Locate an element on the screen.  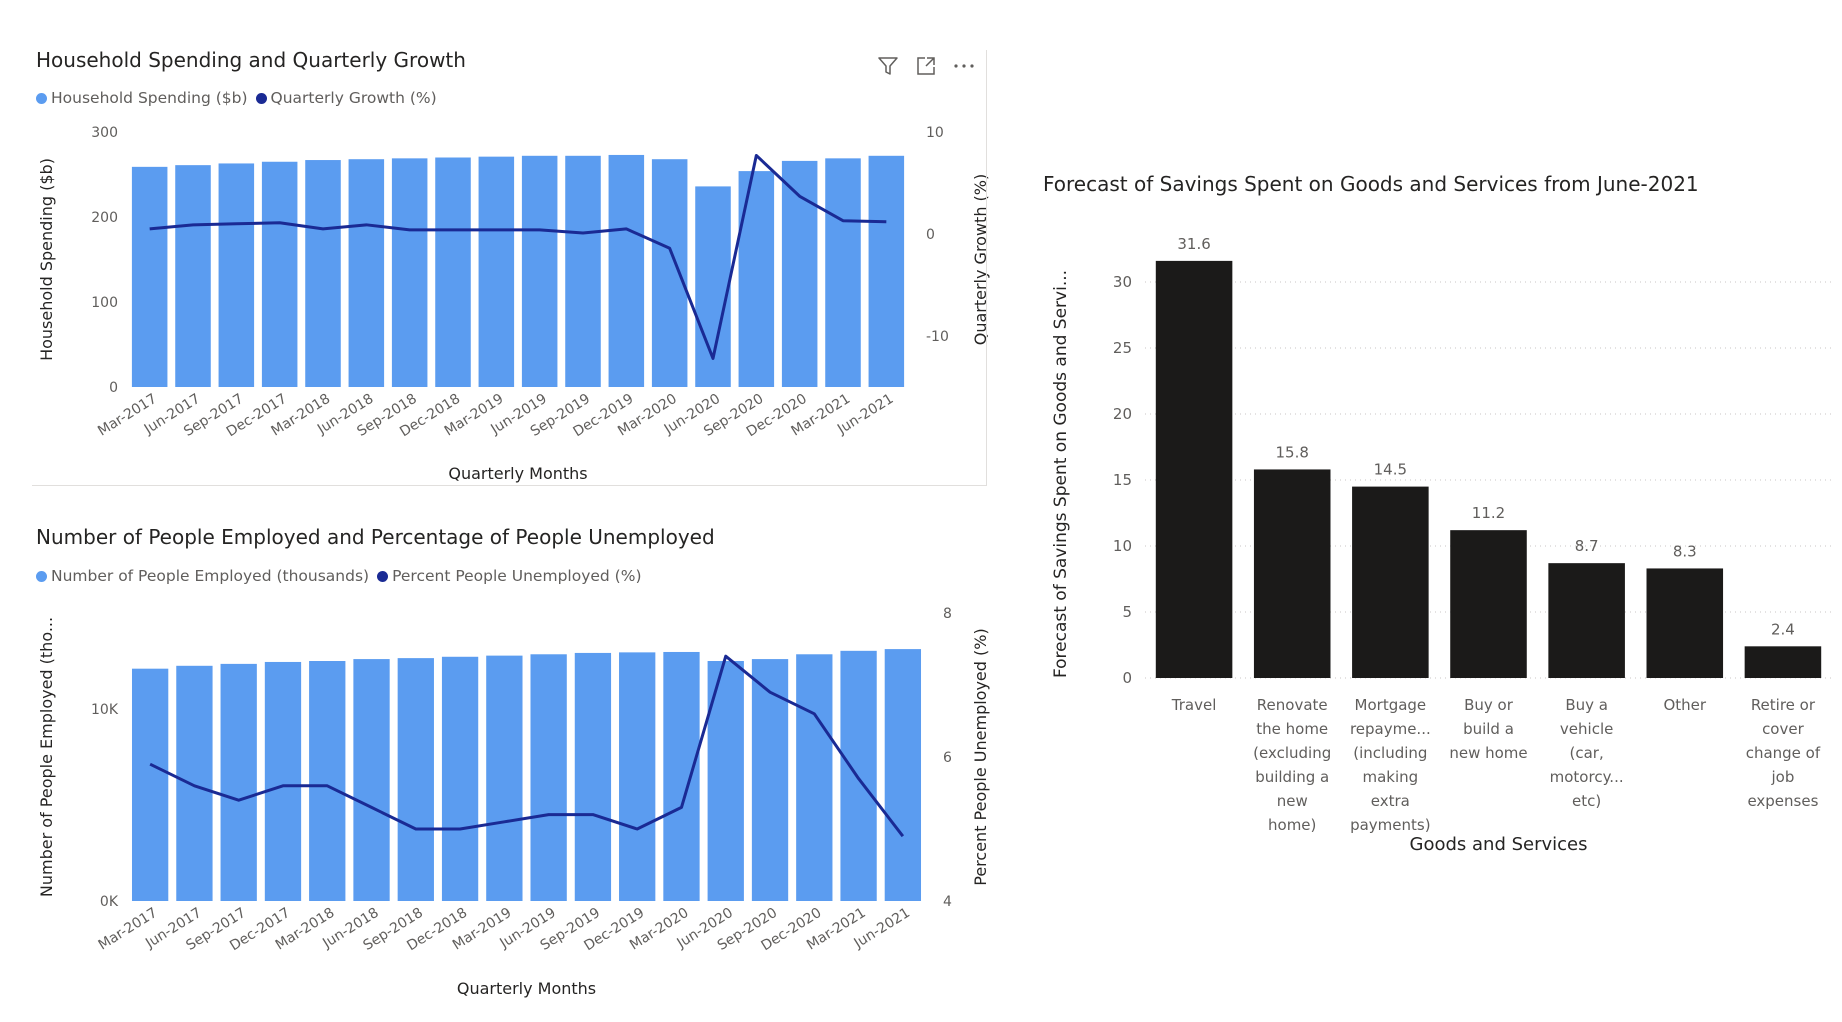
legend-item: Number of People Employed (thousands) is located at coordinates (202, 576).